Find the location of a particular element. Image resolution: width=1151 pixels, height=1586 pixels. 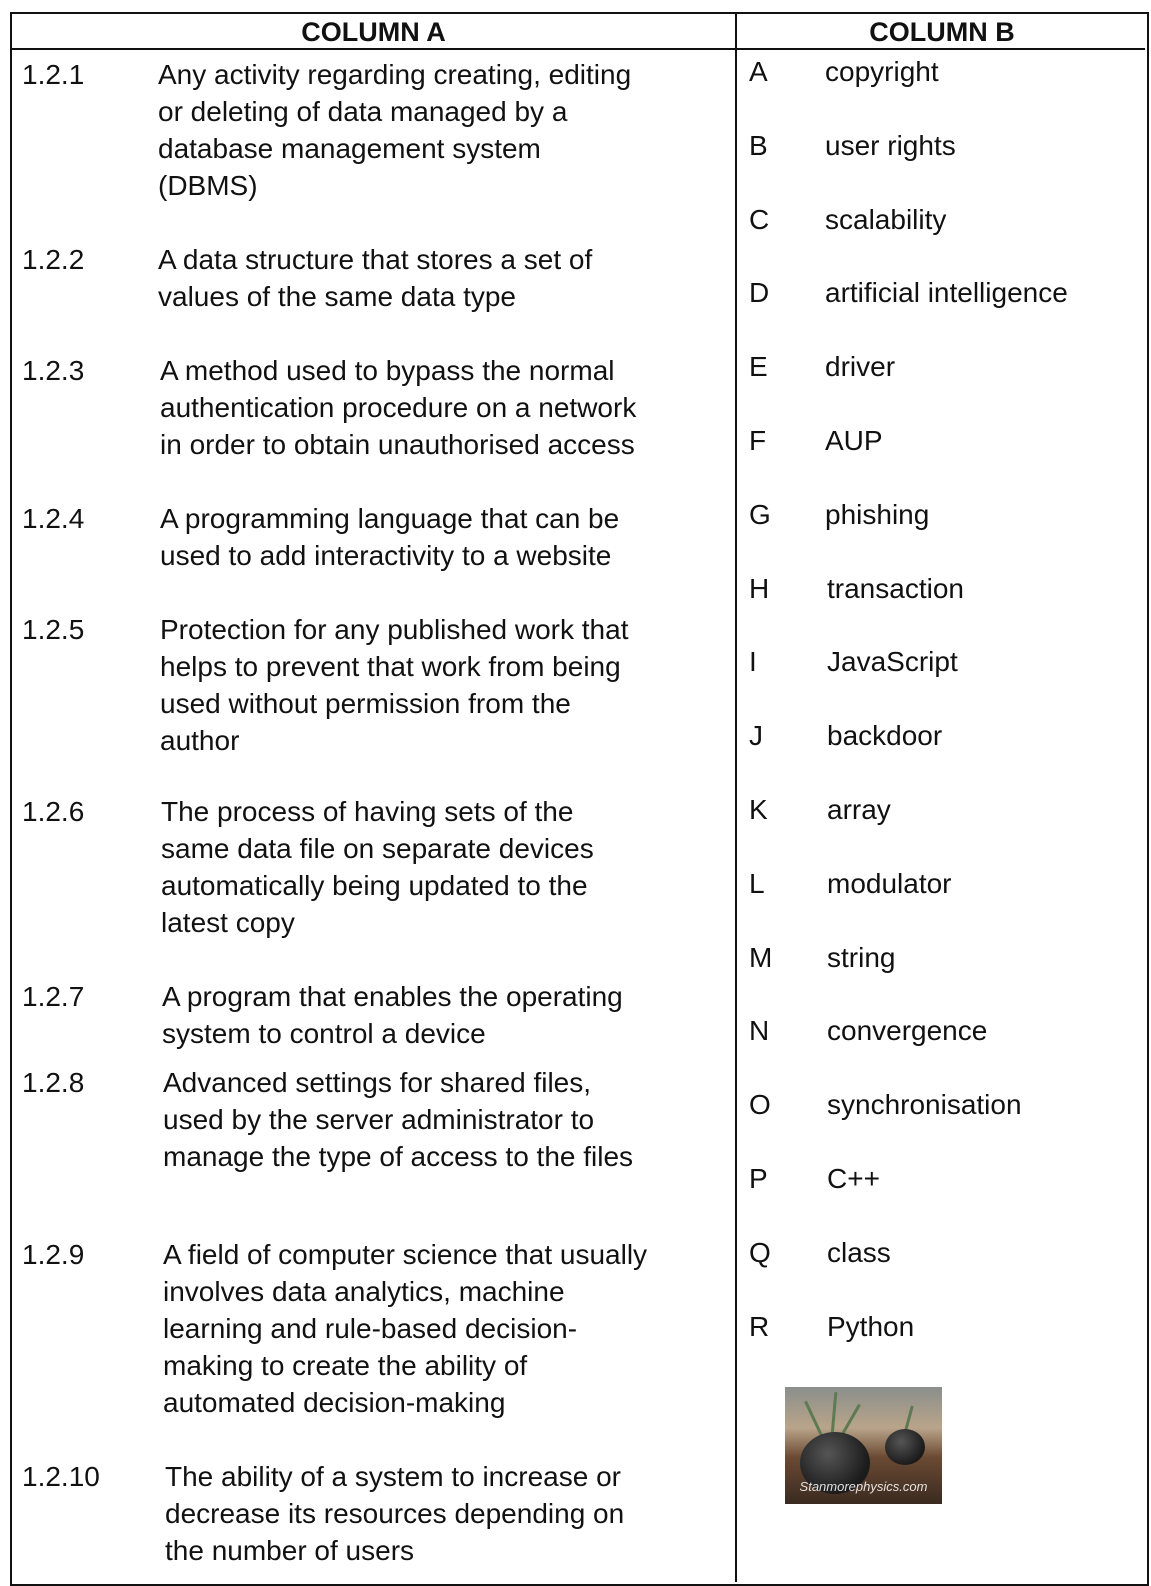

option-term: artificial intelligence is located at coordinates (946, 293).